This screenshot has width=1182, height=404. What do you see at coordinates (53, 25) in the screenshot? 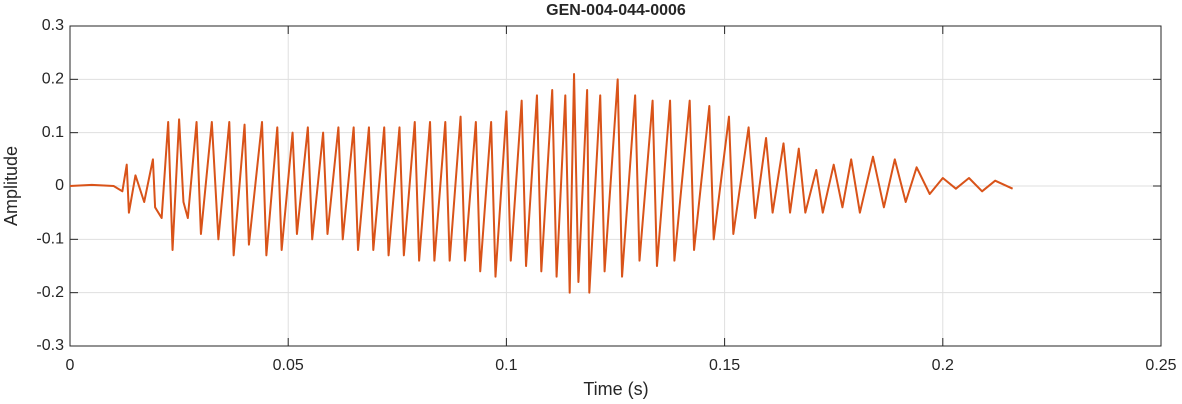
I see `y-tick-label: 0.3` at bounding box center [53, 25].